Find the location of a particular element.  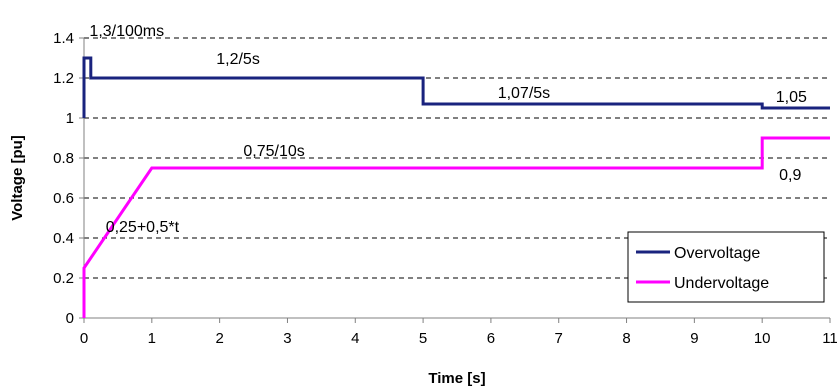

x-axis-title: Time [s] is located at coordinates (456, 378).